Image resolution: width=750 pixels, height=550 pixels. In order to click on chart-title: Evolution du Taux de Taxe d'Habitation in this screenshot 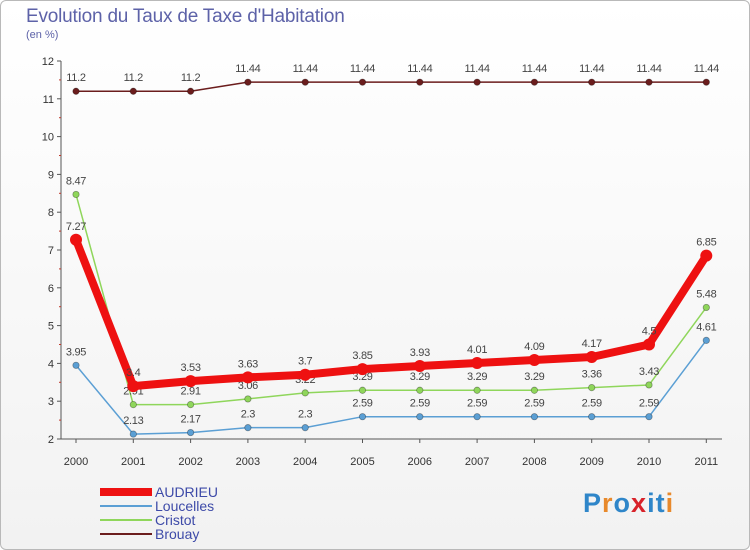, I will do `click(185, 16)`.